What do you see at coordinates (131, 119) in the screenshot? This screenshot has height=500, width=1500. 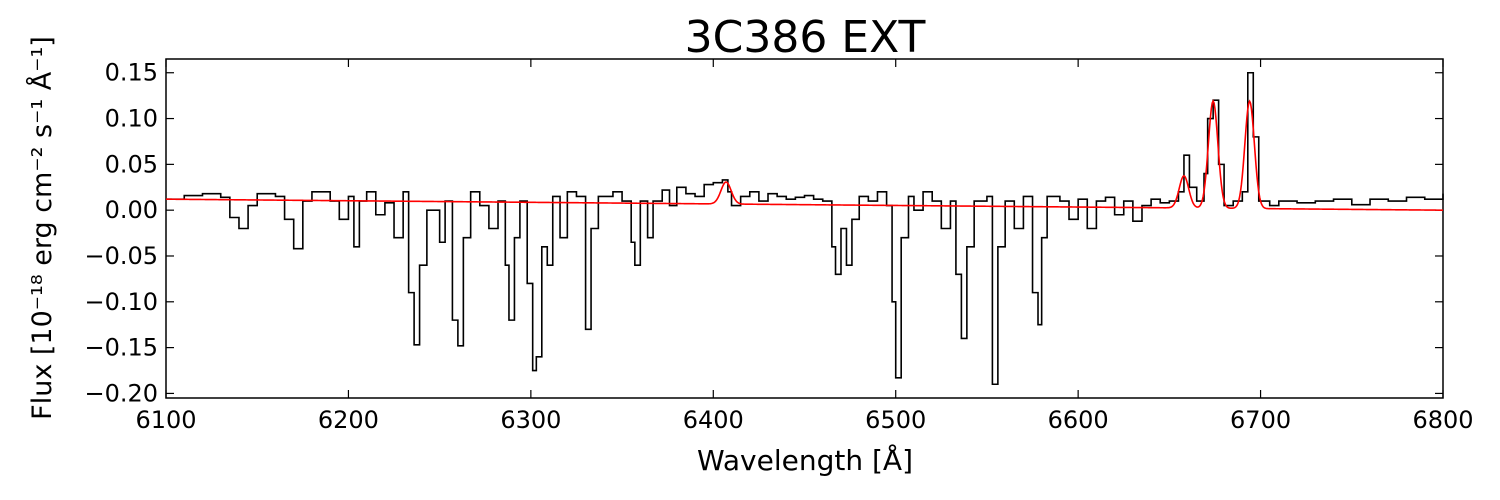 I see `y-tick-label: 0.10` at bounding box center [131, 119].